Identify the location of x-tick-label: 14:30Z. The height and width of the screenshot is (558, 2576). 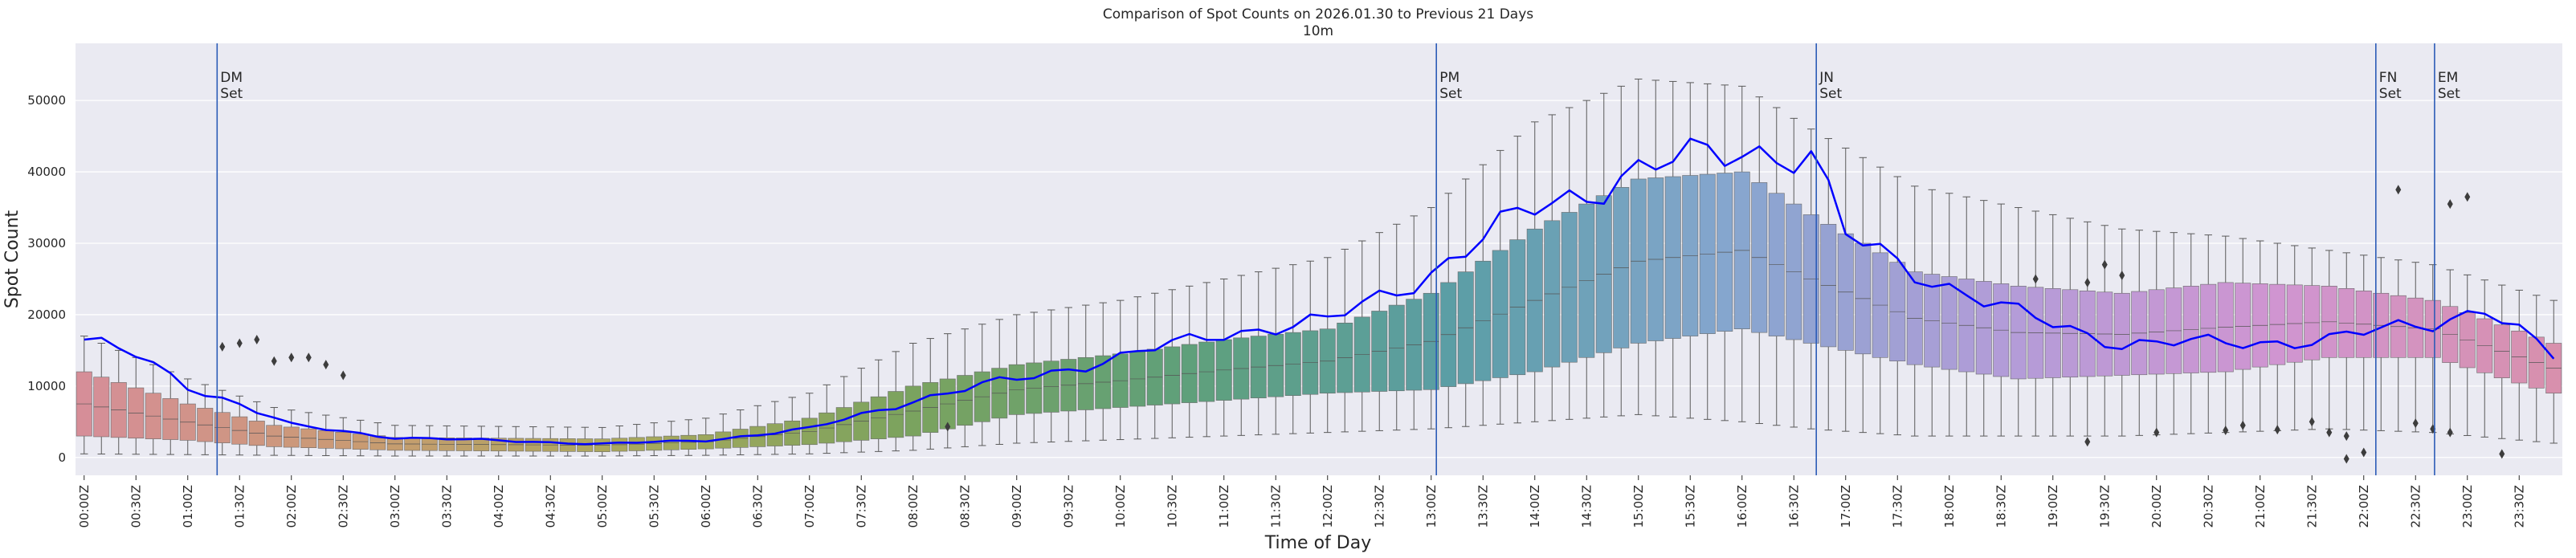
(1586, 506).